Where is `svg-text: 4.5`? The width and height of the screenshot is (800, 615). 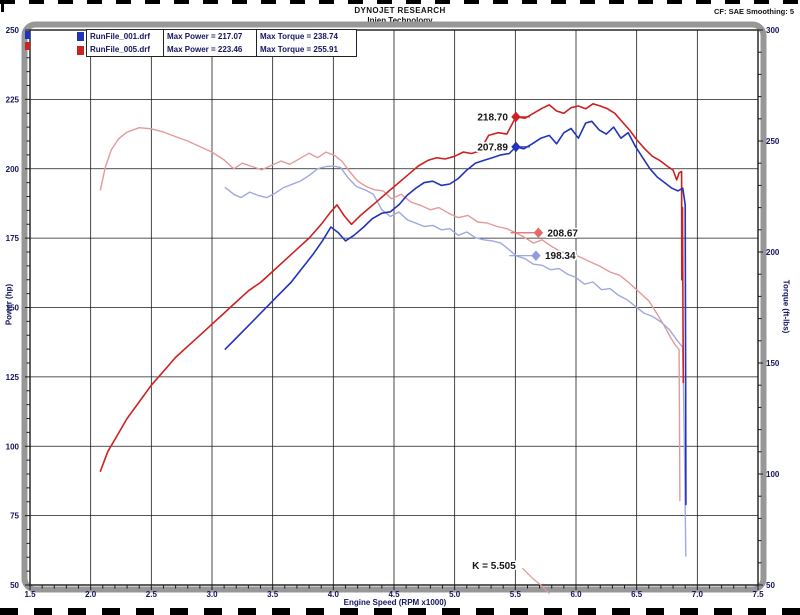 svg-text: 4.5 is located at coordinates (394, 594).